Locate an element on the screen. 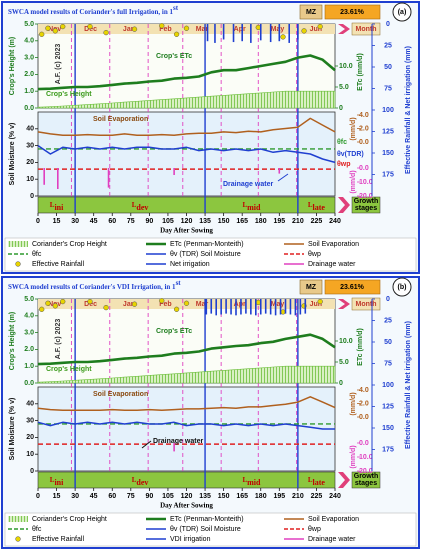 Image resolution: width=421 pixels, height=550 pixels. legend-label: Soil Evaporation is located at coordinates (333, 244).